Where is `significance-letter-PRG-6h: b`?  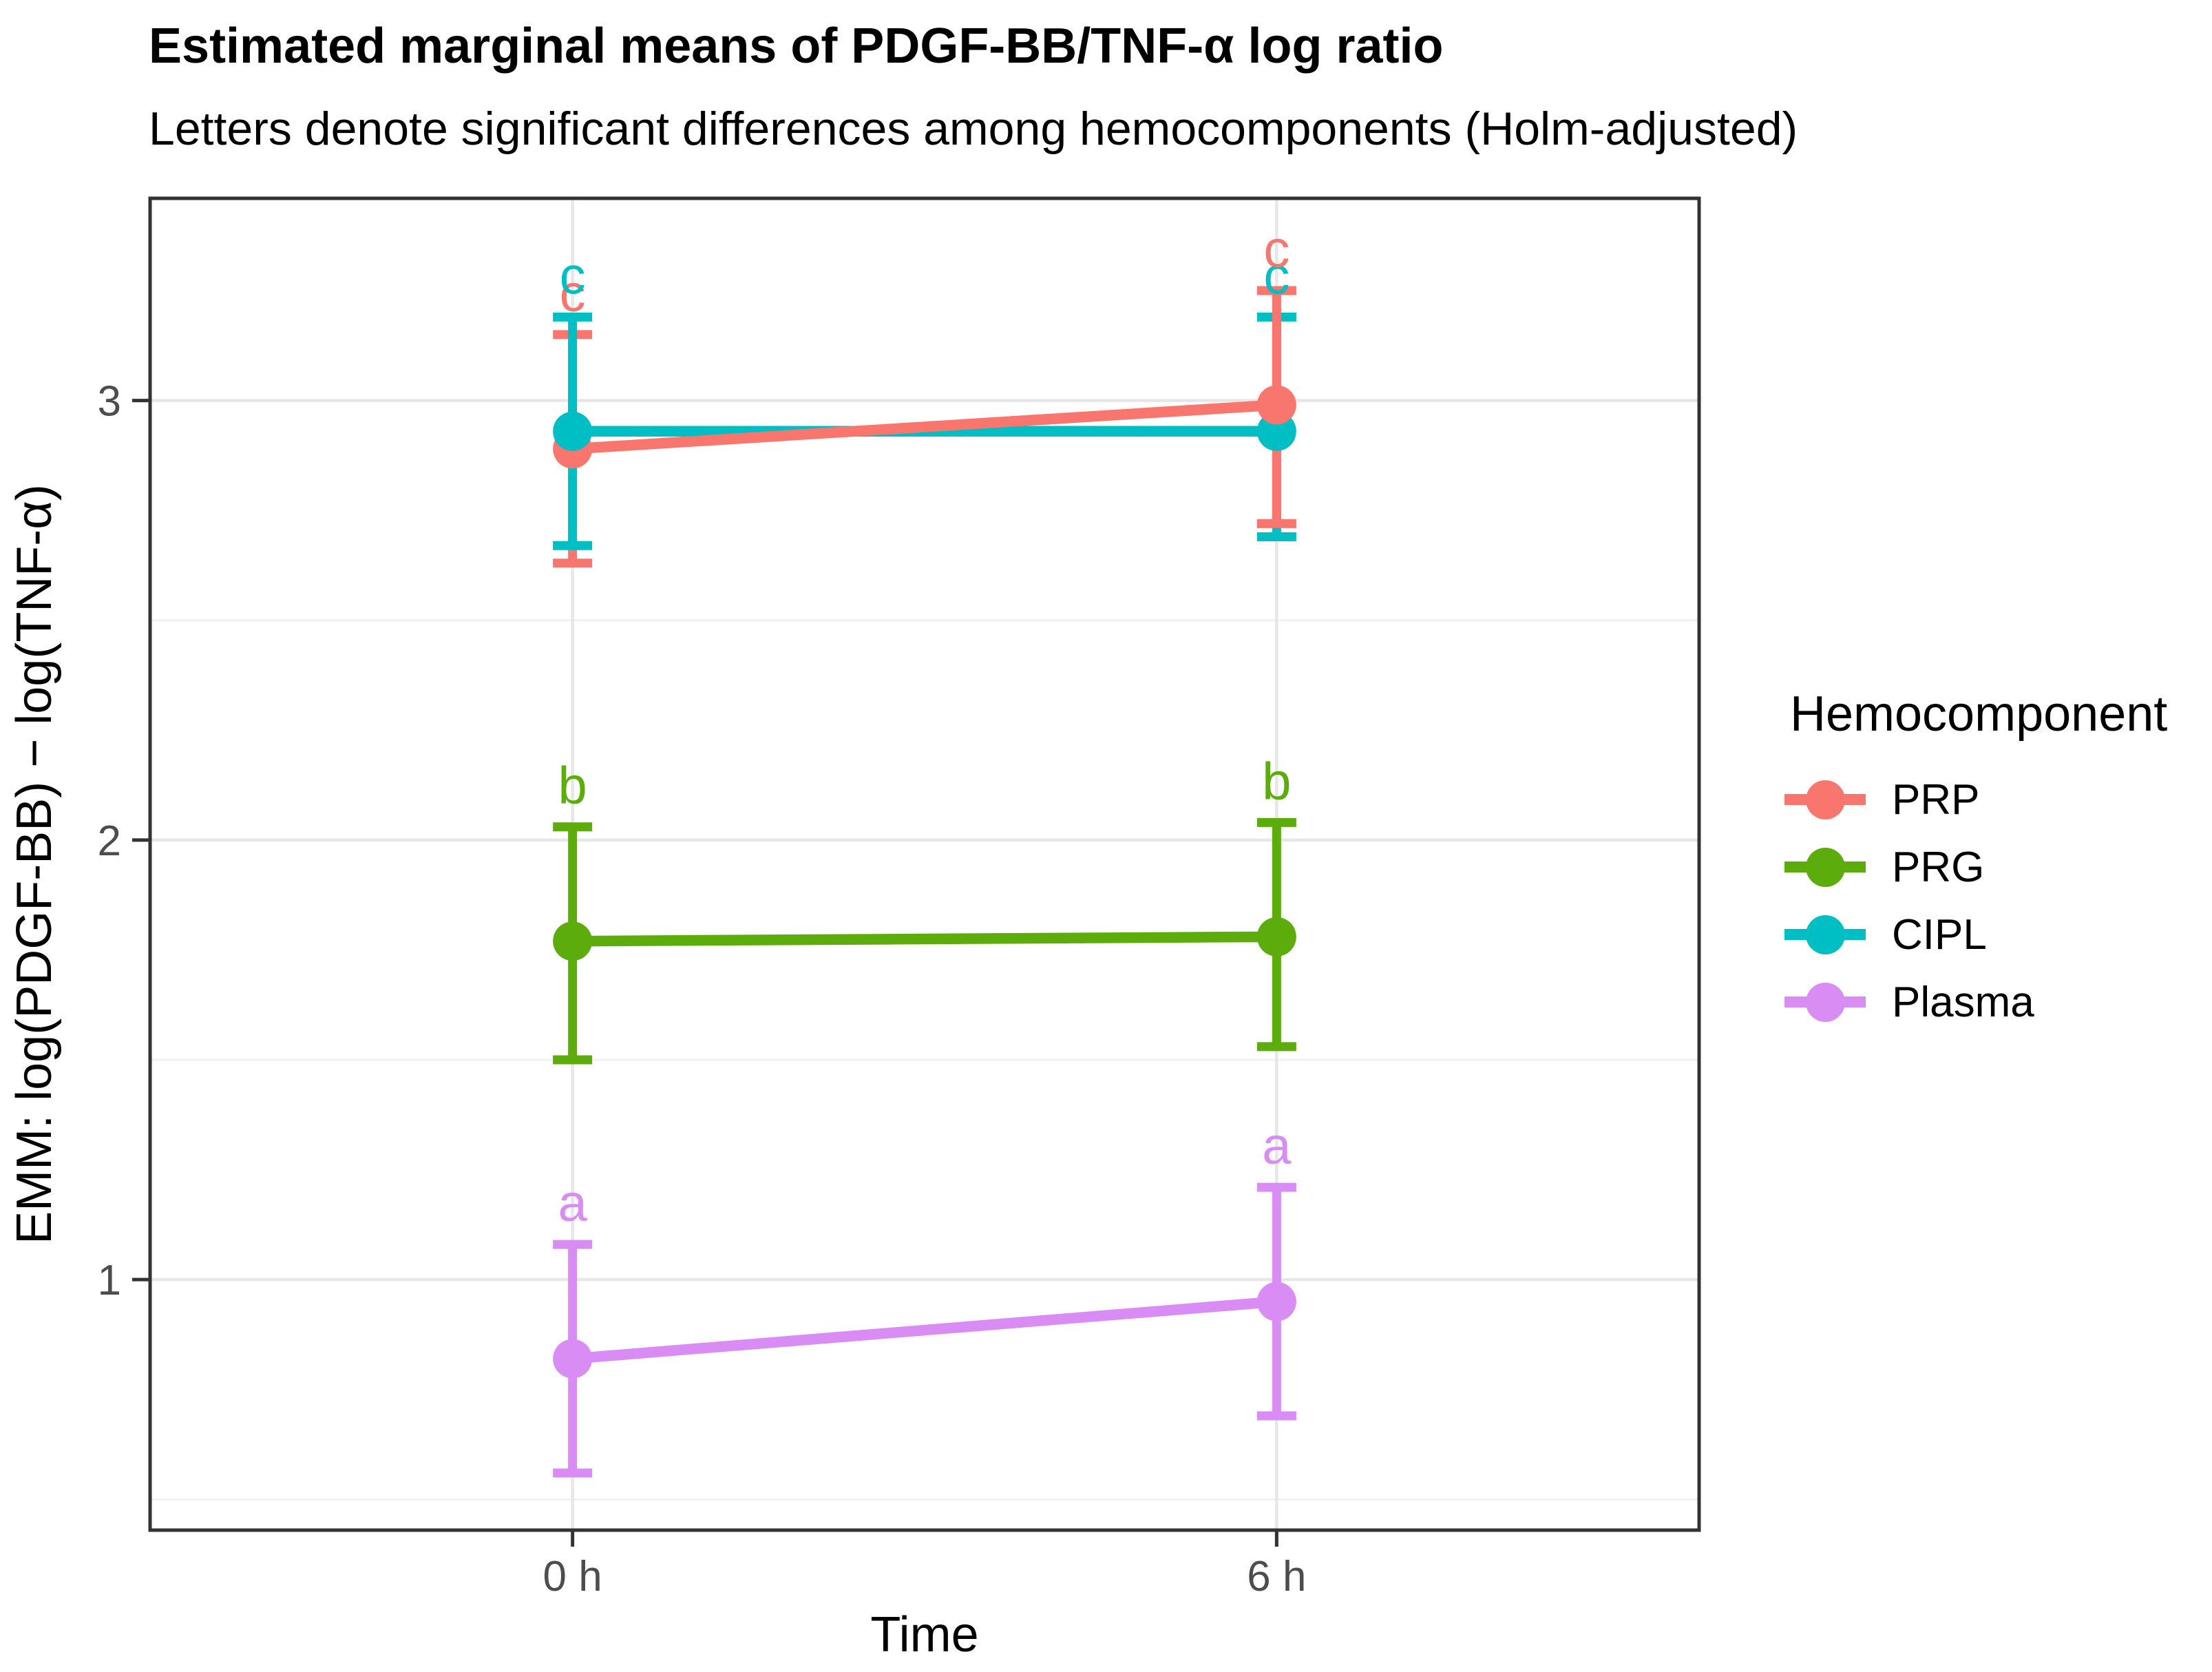 significance-letter-PRG-6h: b is located at coordinates (1276, 781).